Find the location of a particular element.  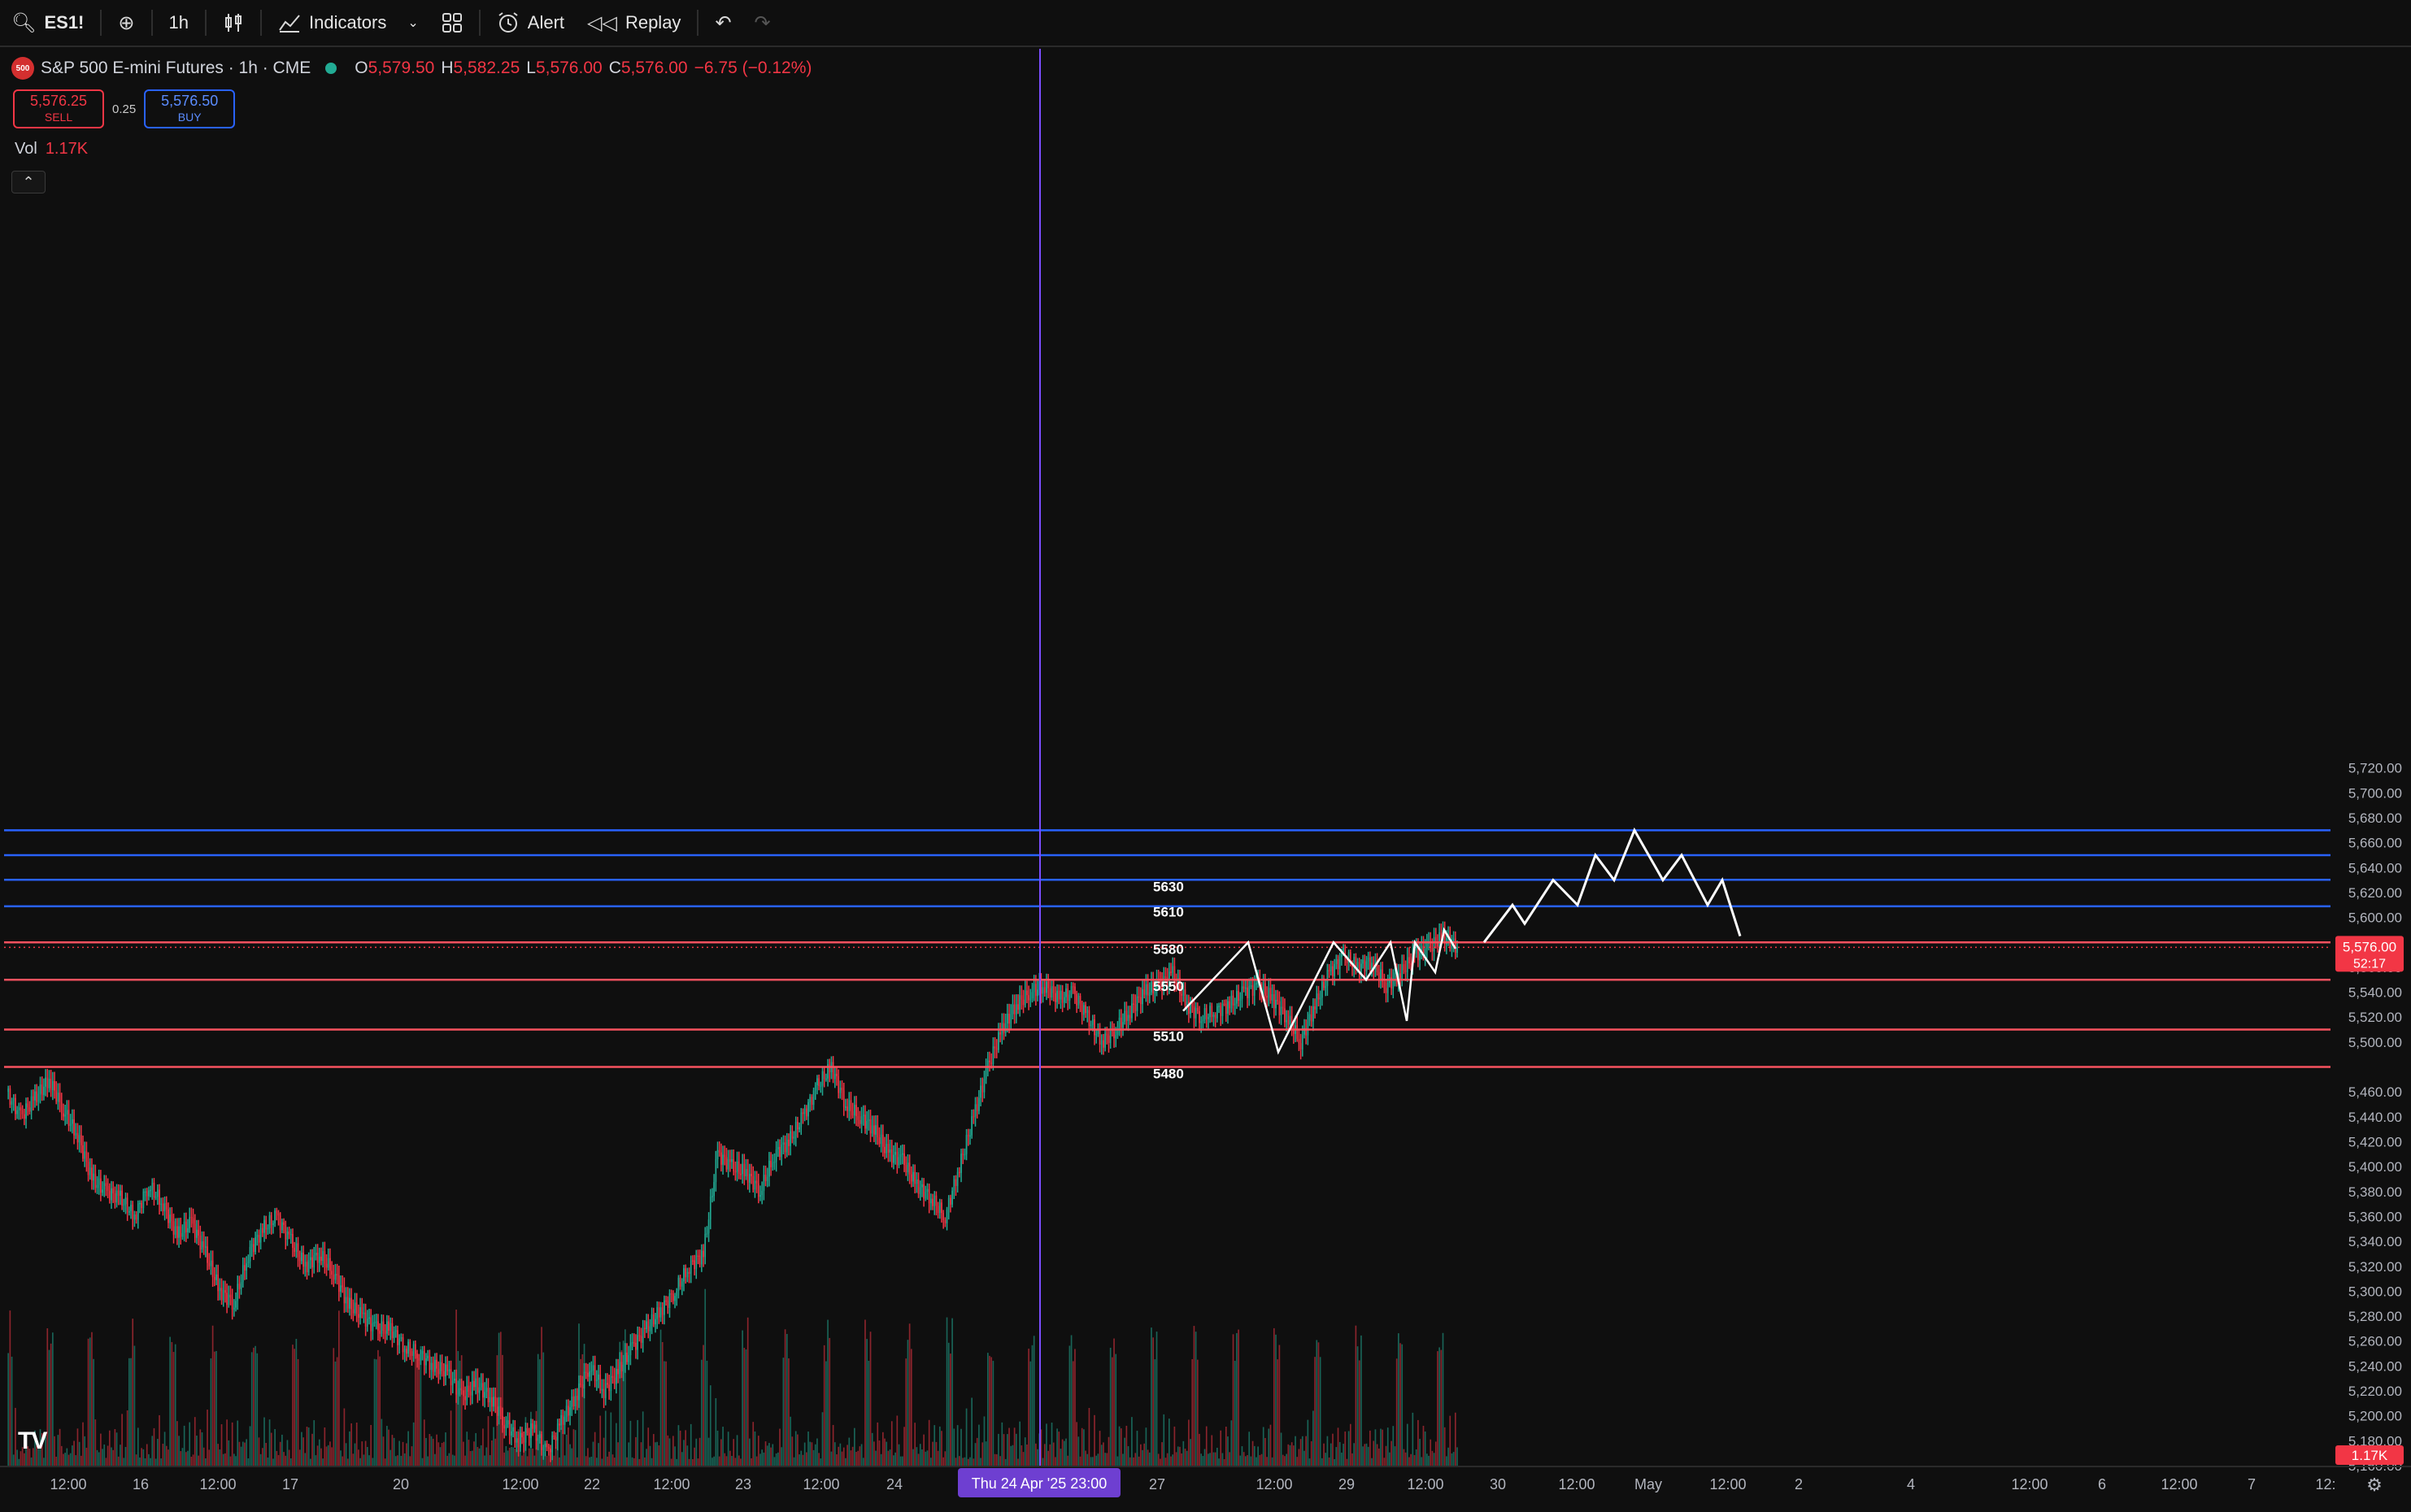

time-axis-label: 12:00 is located at coordinates (217, 1484).